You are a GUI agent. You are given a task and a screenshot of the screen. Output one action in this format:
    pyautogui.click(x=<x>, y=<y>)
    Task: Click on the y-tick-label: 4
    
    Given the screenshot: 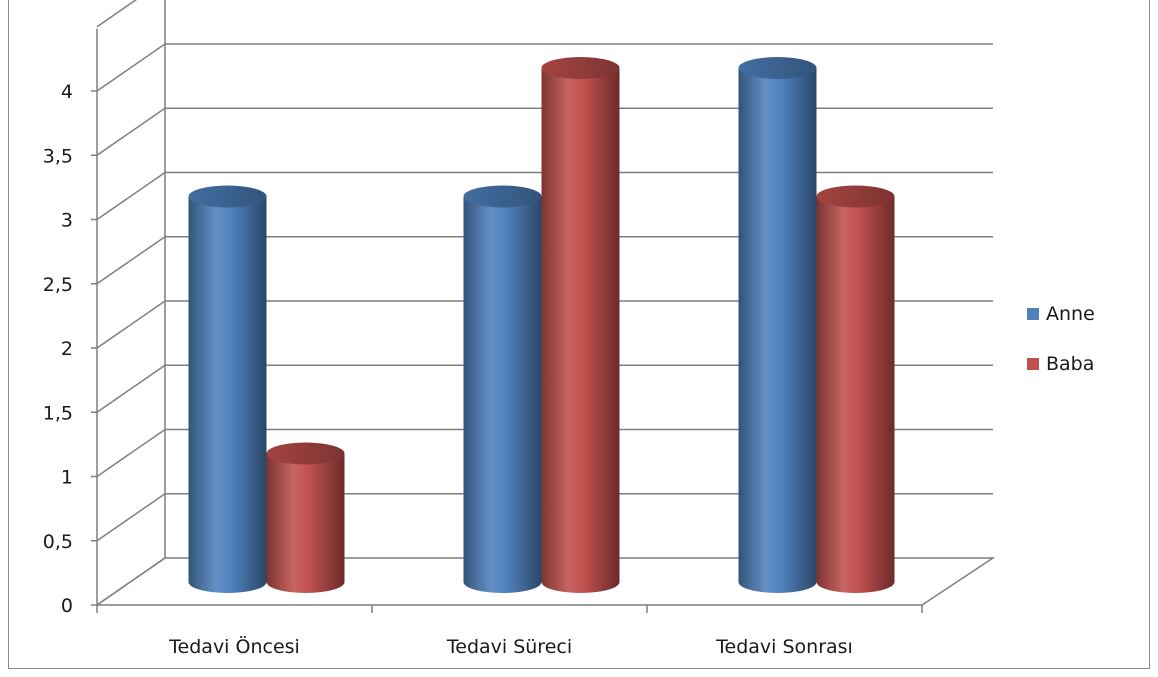 What is the action you would take?
    pyautogui.click(x=67, y=92)
    